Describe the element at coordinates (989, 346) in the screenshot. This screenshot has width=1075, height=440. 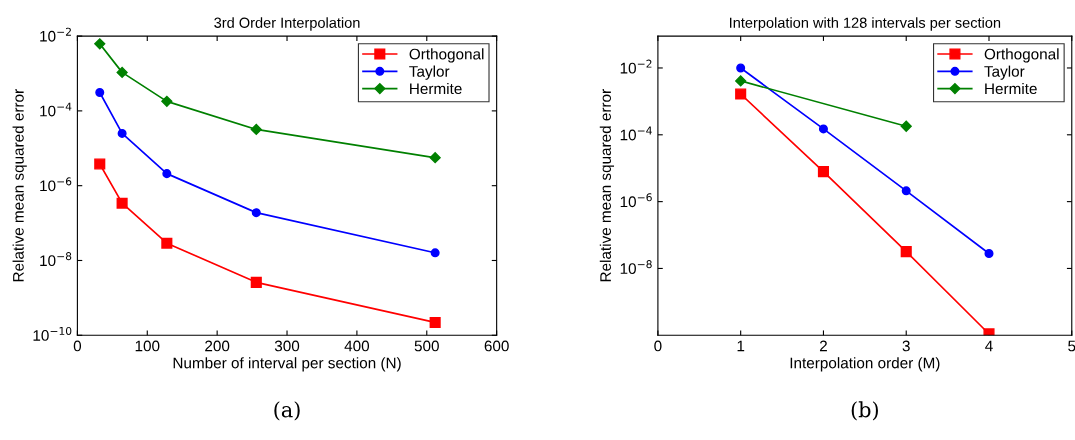
I see `x-tick-label: 4` at that location.